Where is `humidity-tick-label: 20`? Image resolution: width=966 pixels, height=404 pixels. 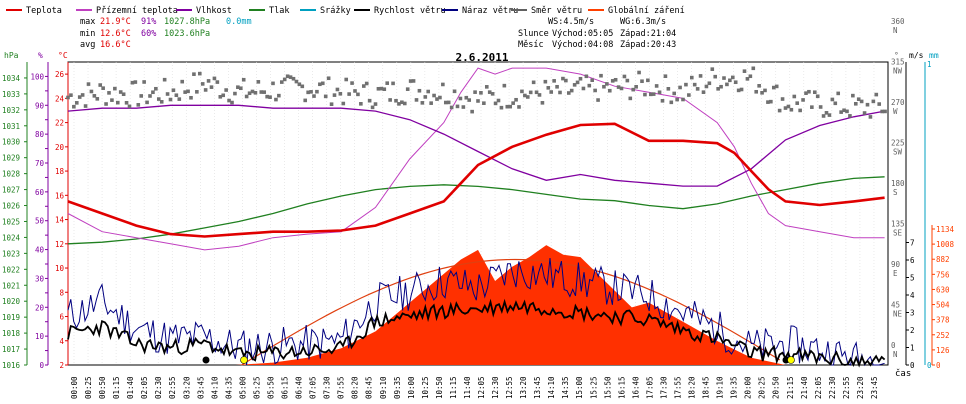 humidity-tick-label: 20 is located at coordinates (40, 307).